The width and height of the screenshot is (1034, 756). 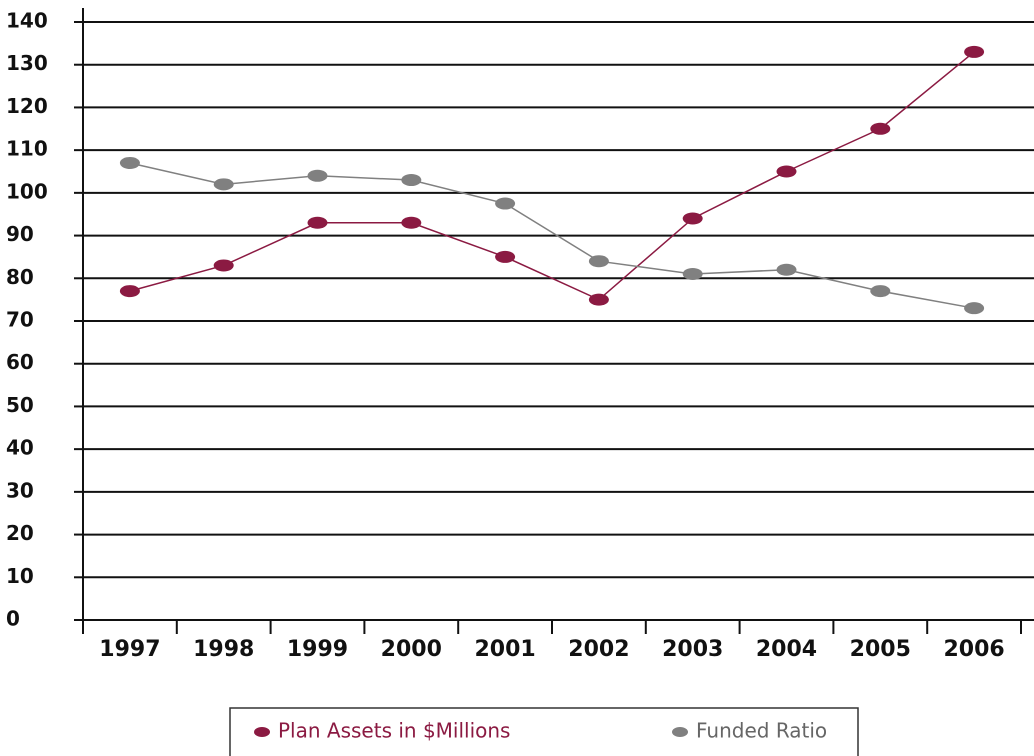 I want to click on y-tick-label: 40, so click(x=20, y=448).